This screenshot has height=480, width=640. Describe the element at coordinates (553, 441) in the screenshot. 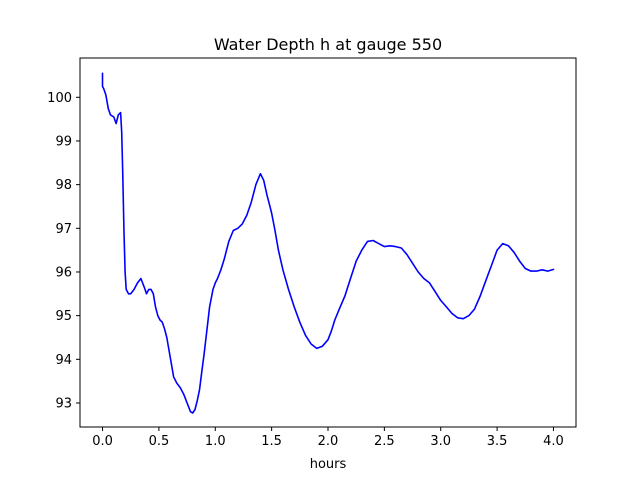

I see `x-tick-label: 4.0` at that location.